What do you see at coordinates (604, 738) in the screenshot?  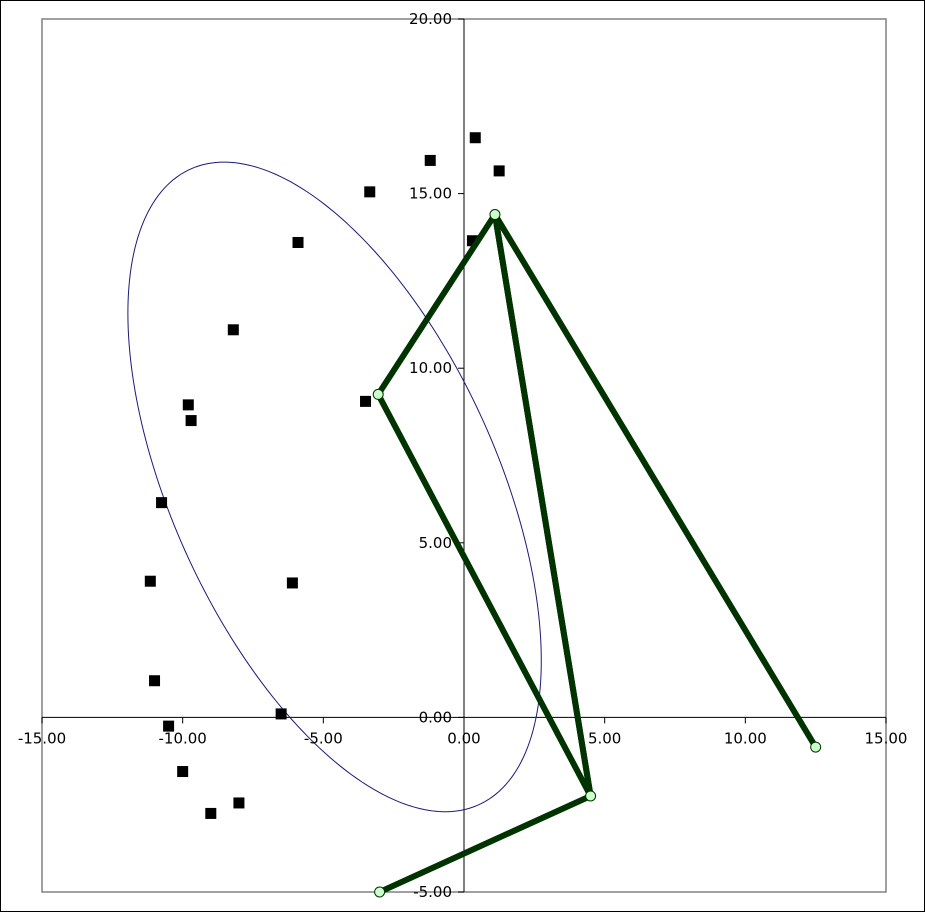 I see `x-tick-label: 5.00` at bounding box center [604, 738].